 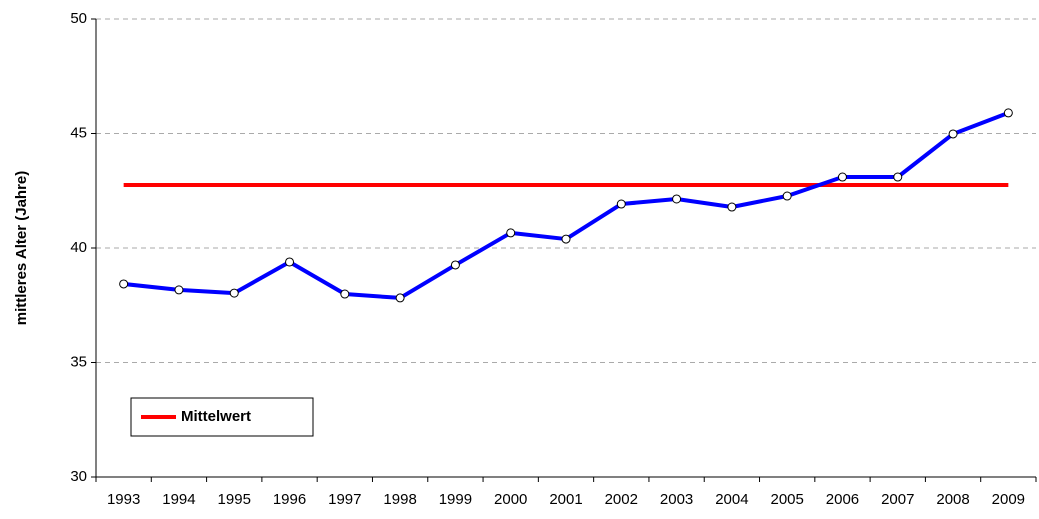 I want to click on x-tick-label: 2001, so click(x=565, y=499).